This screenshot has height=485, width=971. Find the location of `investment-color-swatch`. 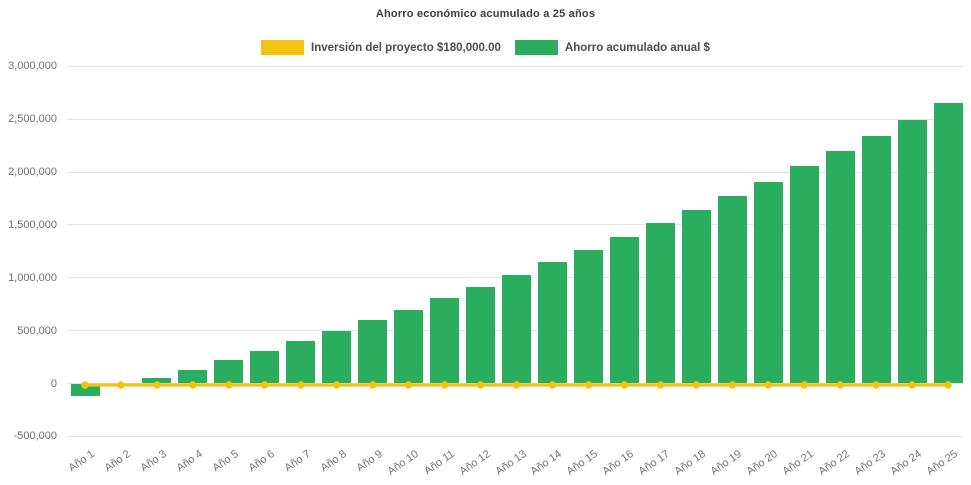

investment-color-swatch is located at coordinates (283, 47).